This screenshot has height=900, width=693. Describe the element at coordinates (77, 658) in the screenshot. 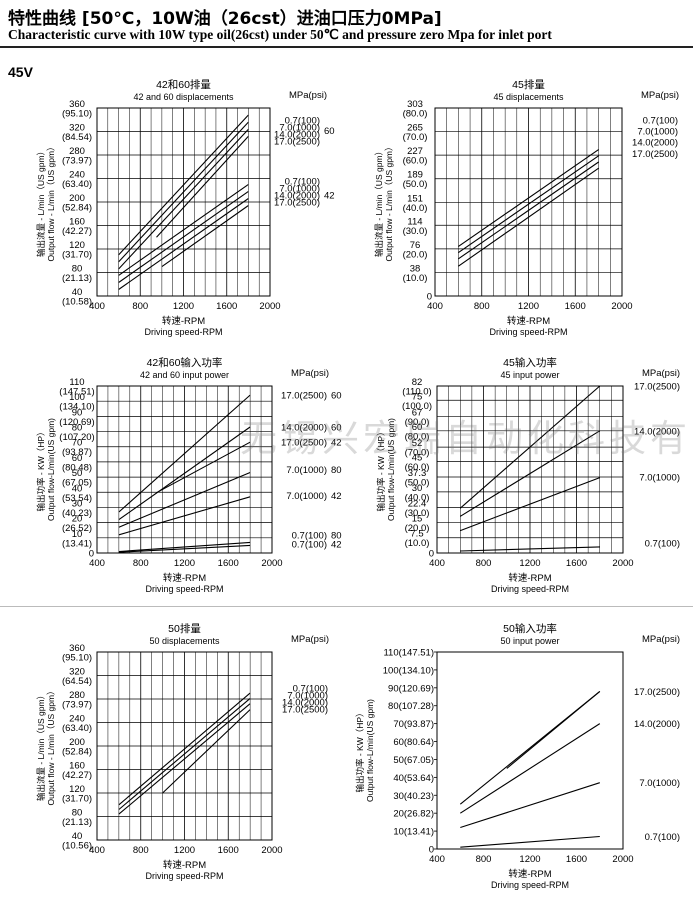

I see `y-tick-label-secondary: (95.10)` at that location.